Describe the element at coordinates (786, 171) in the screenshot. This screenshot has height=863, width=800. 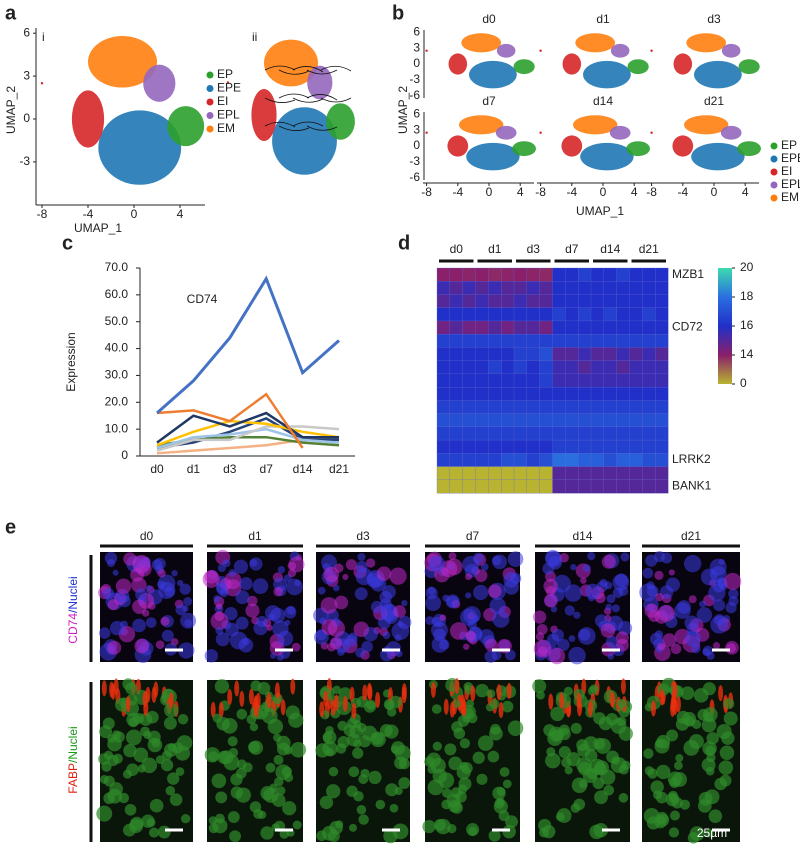
I see `legend-label: EI` at that location.